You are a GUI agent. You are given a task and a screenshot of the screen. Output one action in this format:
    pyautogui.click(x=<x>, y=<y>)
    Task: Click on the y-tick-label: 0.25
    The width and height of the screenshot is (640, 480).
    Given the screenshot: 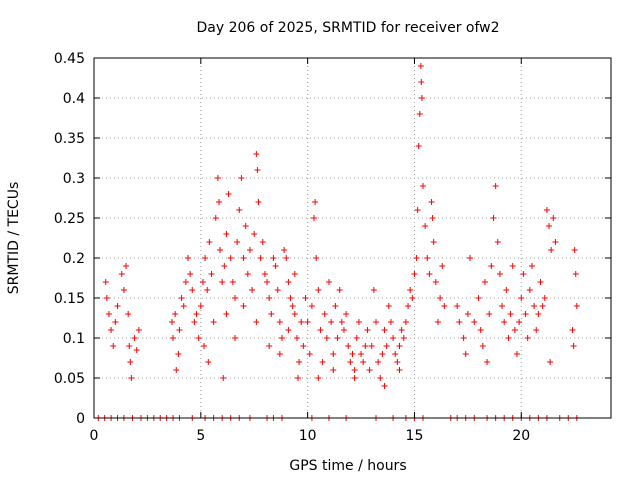 What is the action you would take?
    pyautogui.click(x=69, y=219)
    